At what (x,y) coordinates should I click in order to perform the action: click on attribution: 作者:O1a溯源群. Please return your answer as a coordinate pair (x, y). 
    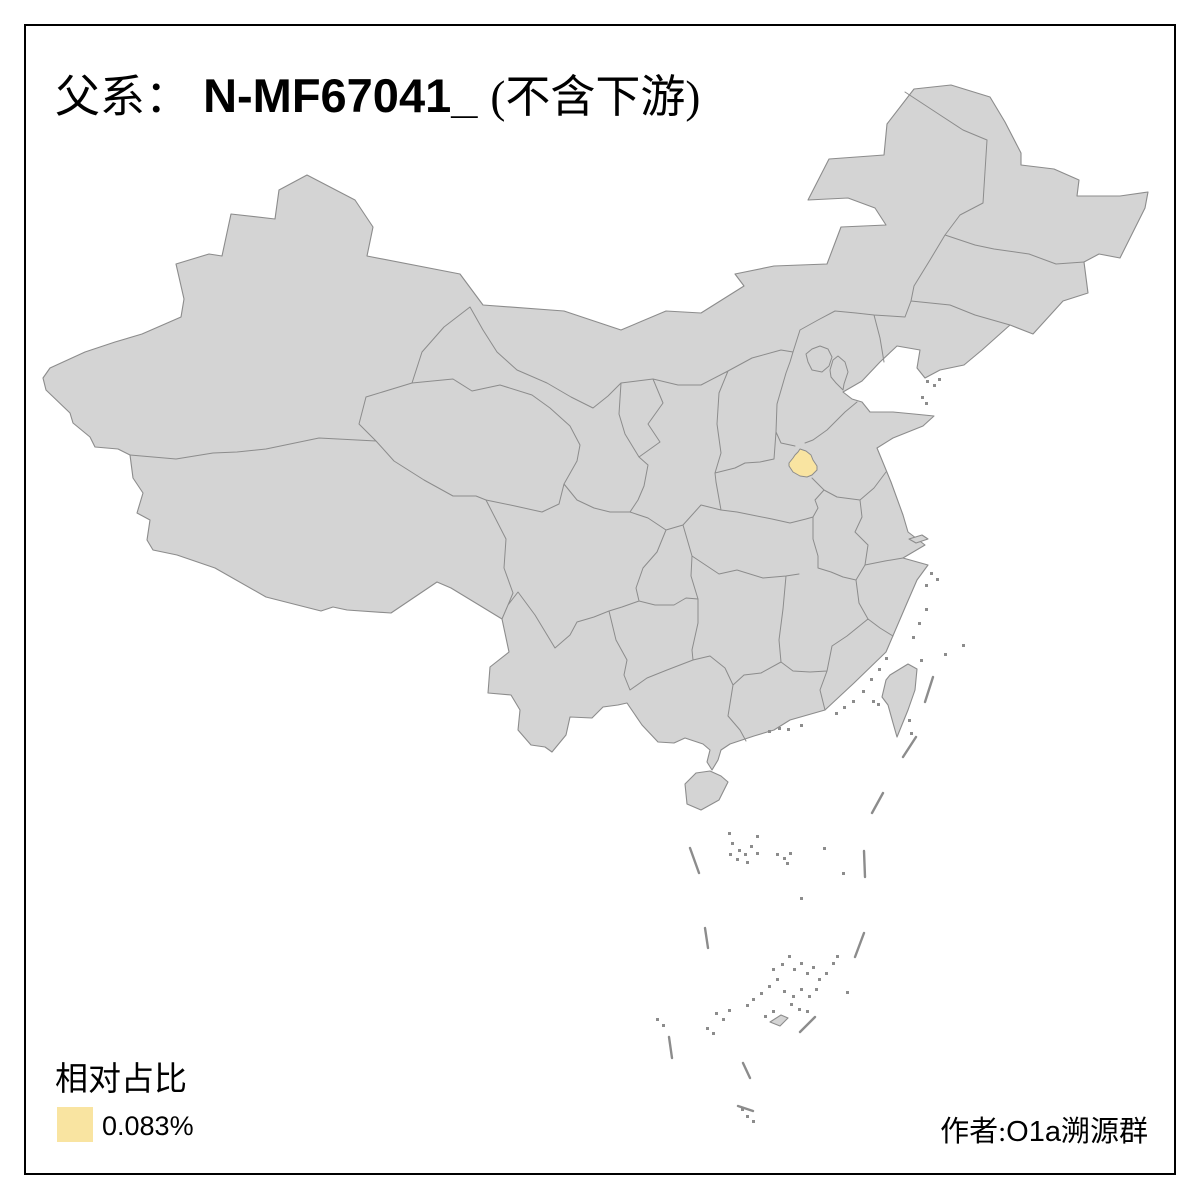
    Looking at the image, I should click on (1044, 1129).